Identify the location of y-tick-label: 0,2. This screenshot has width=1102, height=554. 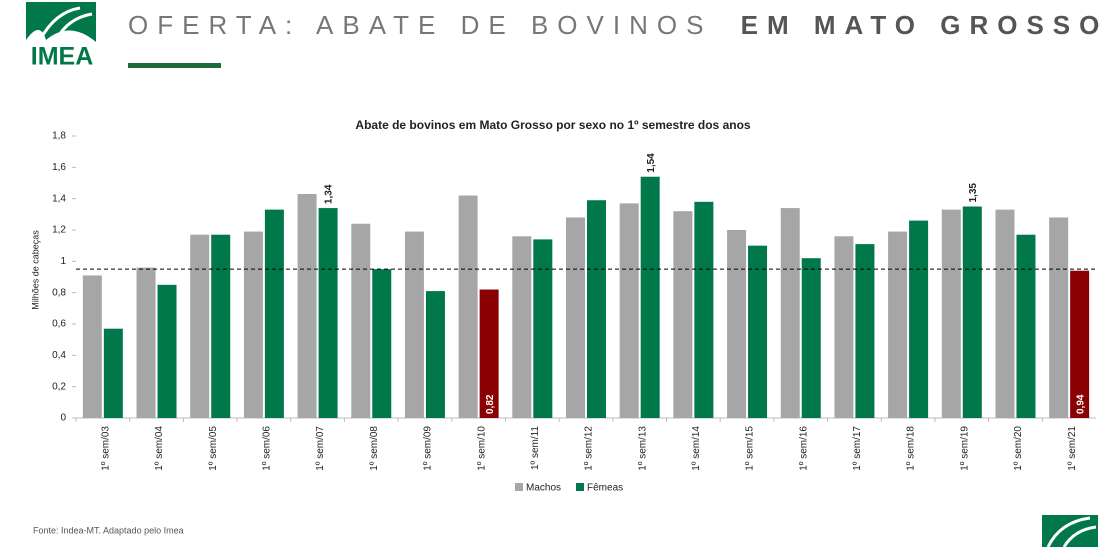
(59, 386).